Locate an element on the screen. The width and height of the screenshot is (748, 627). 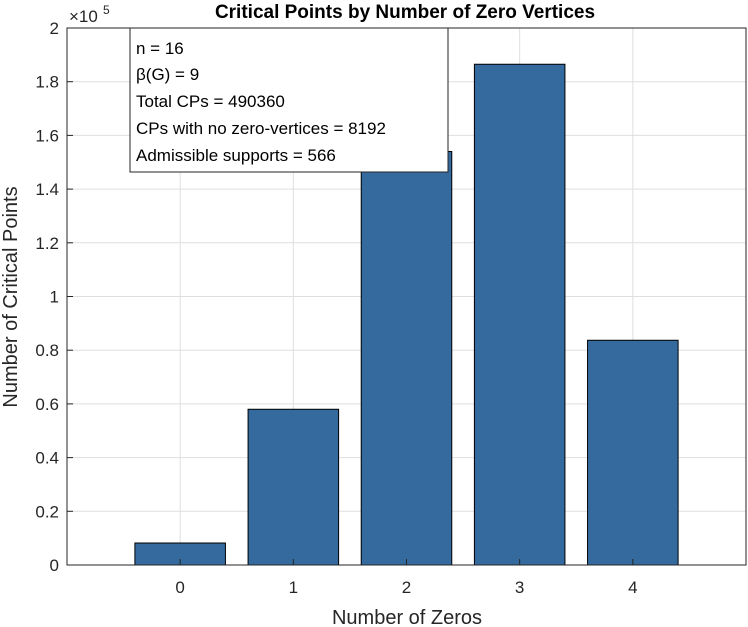
y-tick-label: 0.2 is located at coordinates (47, 511).